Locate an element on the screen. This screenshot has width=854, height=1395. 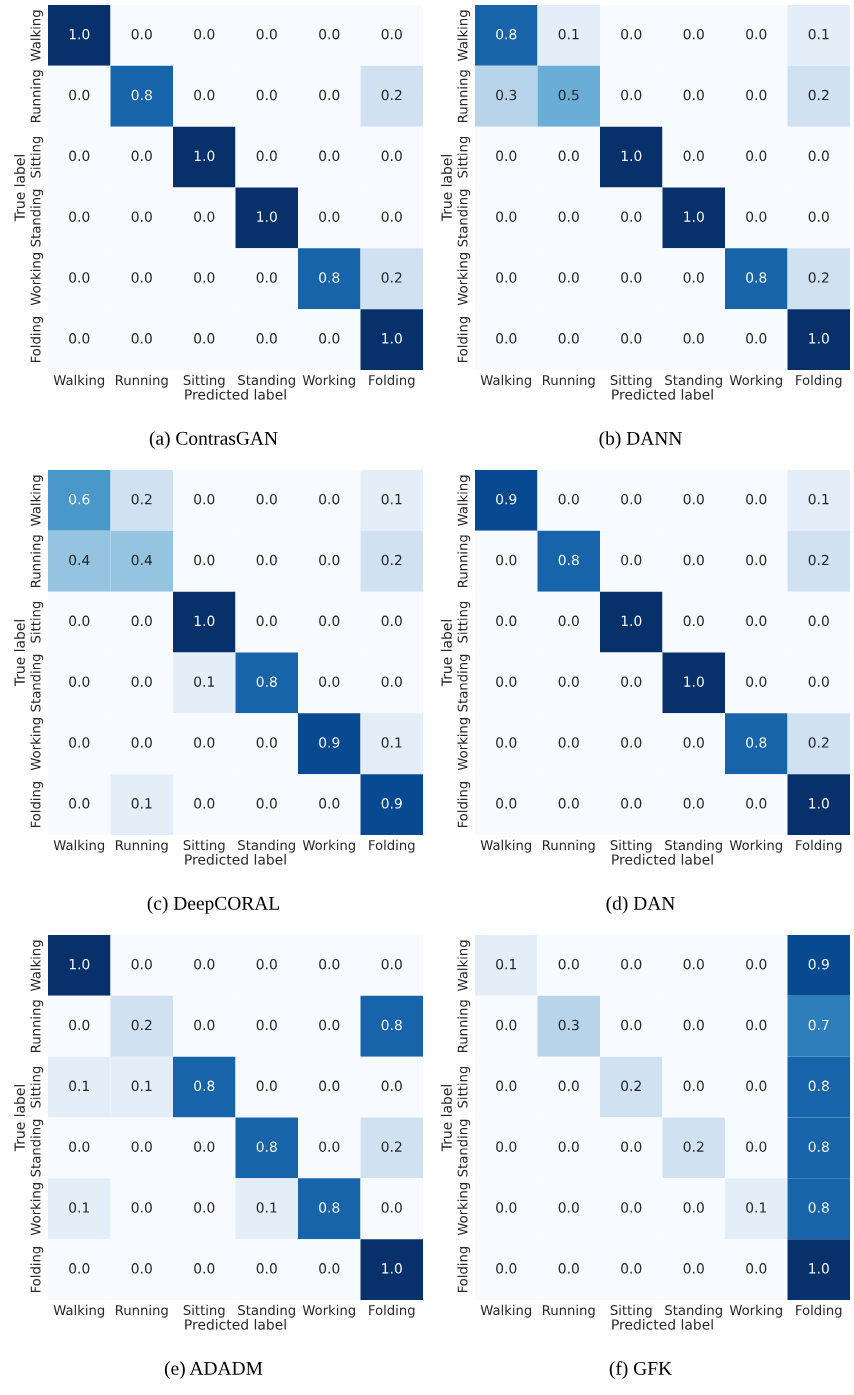
x-tick-label: Standing is located at coordinates (693, 1311).